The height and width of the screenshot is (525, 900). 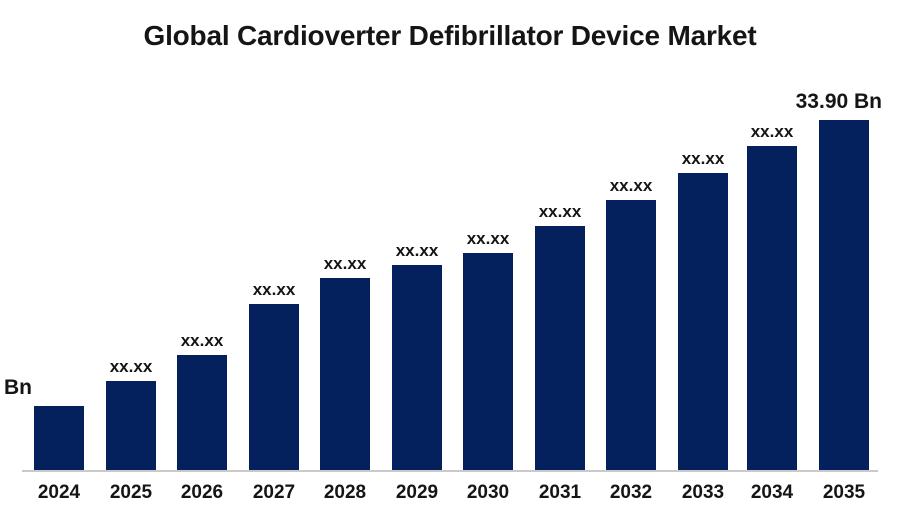 I want to click on bar-group: xx.xx 2028, so click(x=345, y=262).